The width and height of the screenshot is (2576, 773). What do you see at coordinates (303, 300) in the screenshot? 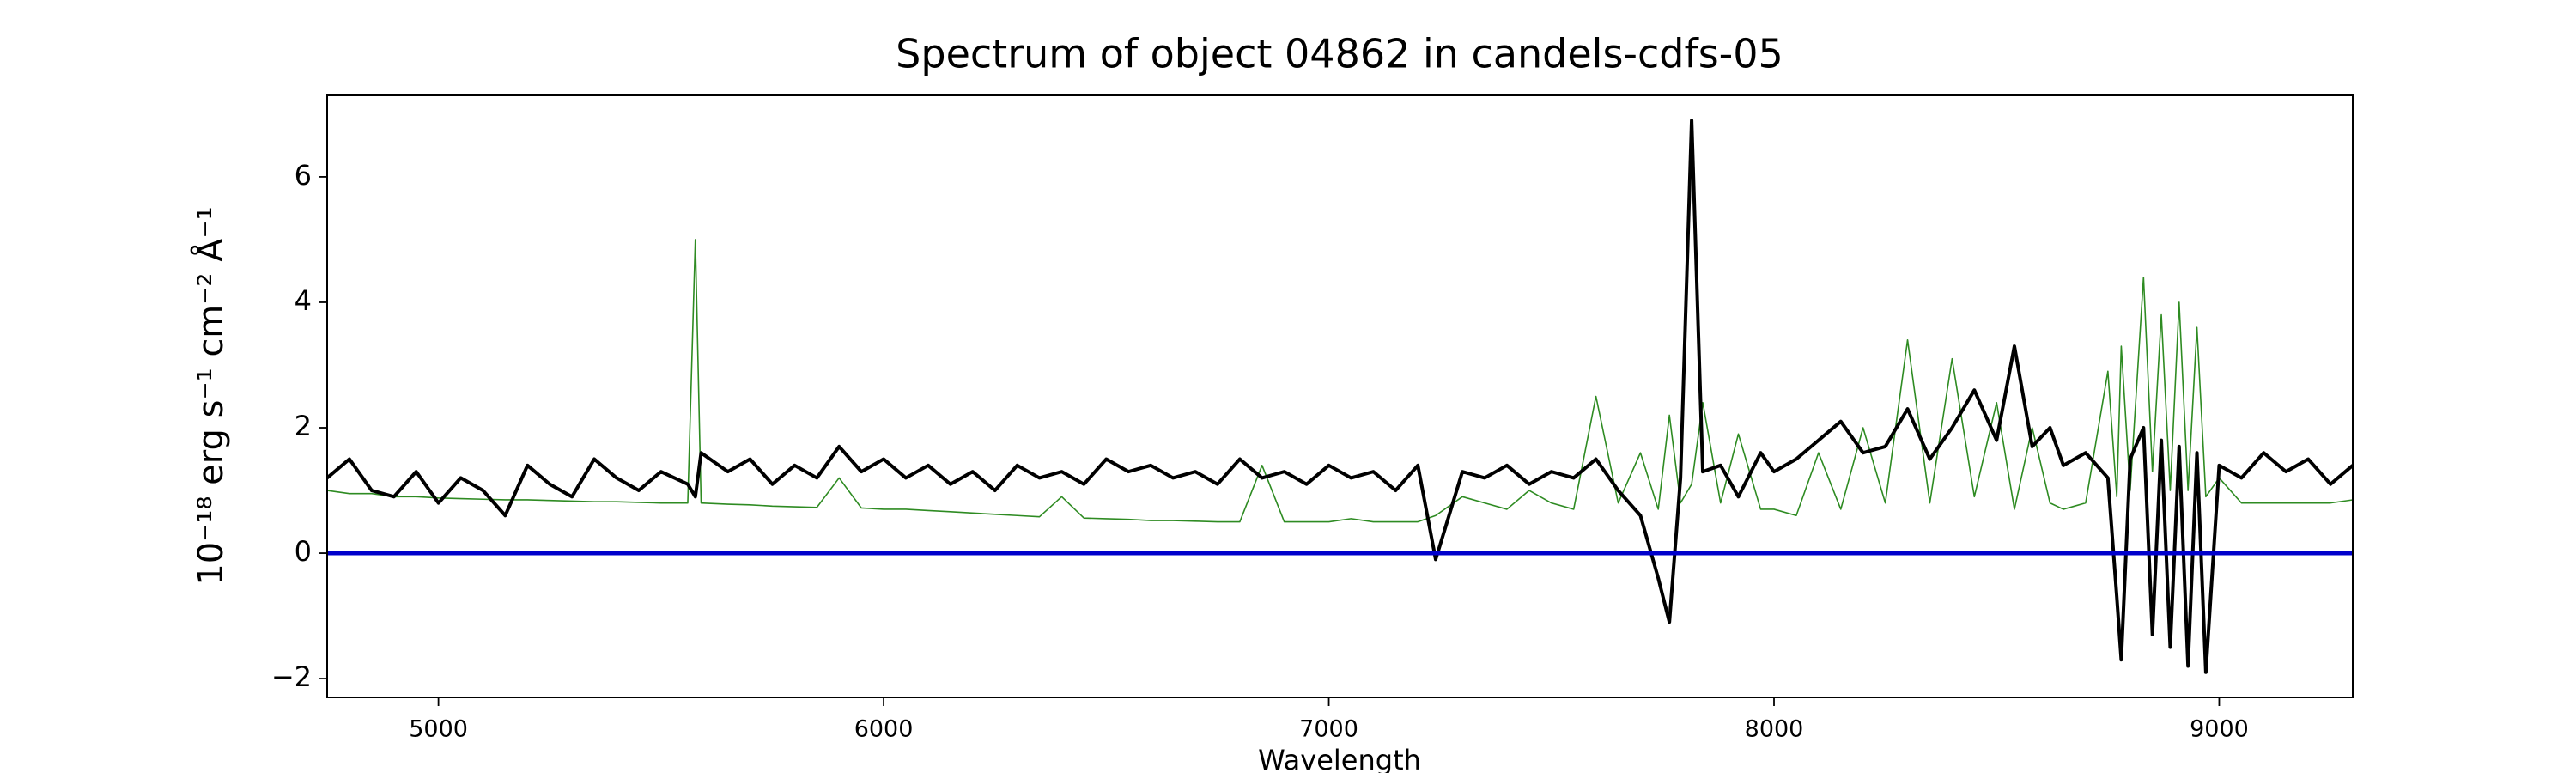
I see `y-tick-label: 4` at bounding box center [303, 300].